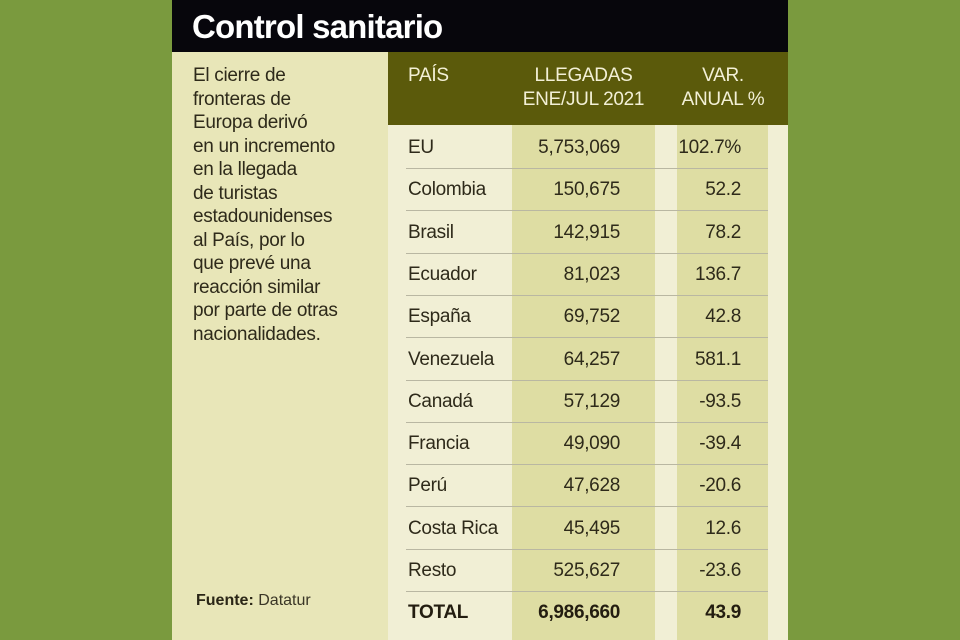 The image size is (960, 640). What do you see at coordinates (480, 26) in the screenshot?
I see `title-bar: Control sanitario` at bounding box center [480, 26].